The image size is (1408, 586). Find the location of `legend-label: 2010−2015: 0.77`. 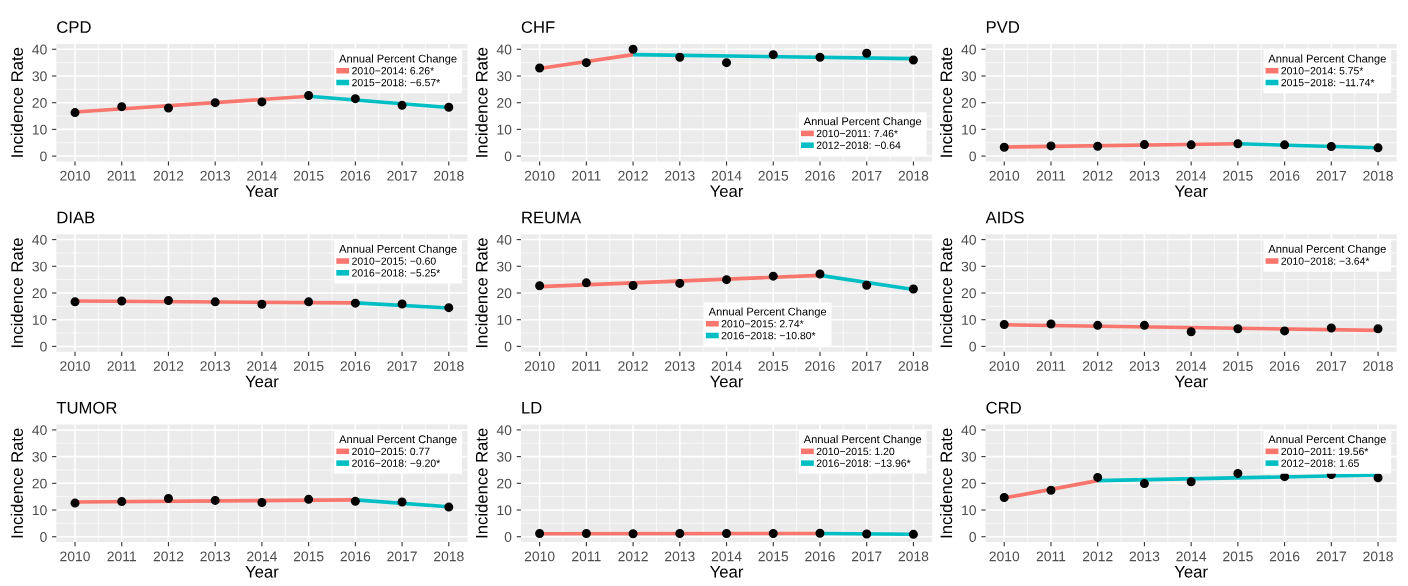

legend-label: 2010−2015: 0.77 is located at coordinates (391, 451).